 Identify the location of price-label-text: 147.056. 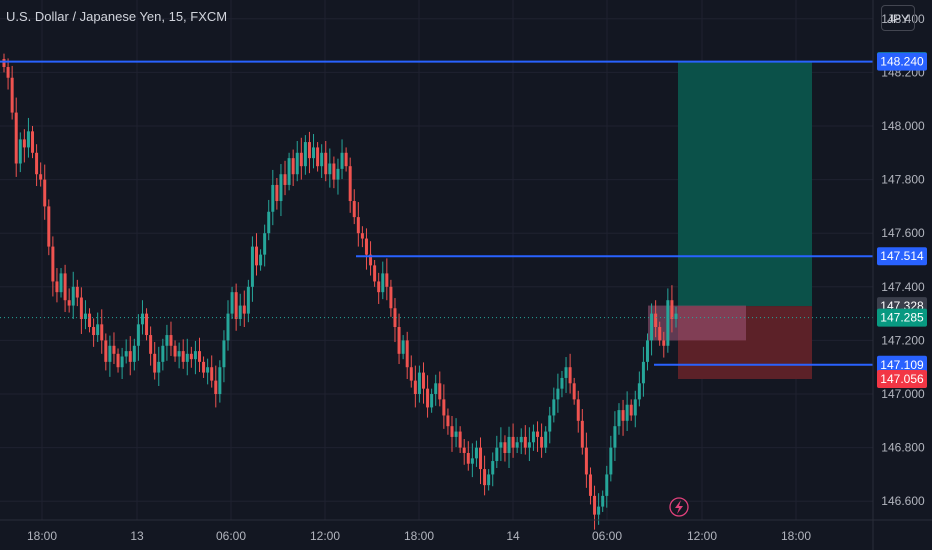
(902, 379).